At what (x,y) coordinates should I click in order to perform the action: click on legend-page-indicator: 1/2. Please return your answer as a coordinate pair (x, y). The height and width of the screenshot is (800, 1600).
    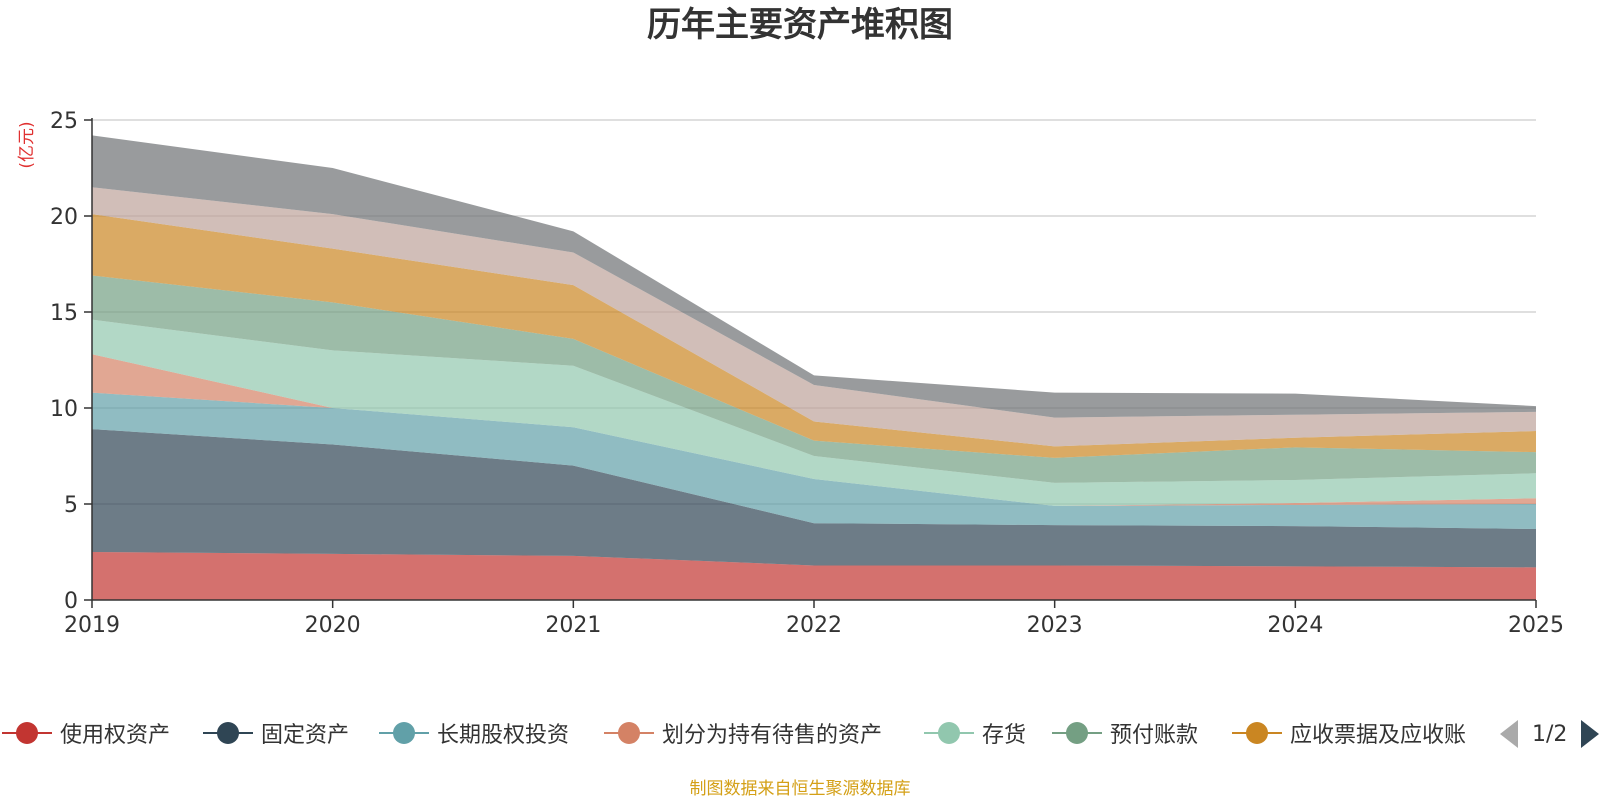
    Looking at the image, I should click on (1550, 734).